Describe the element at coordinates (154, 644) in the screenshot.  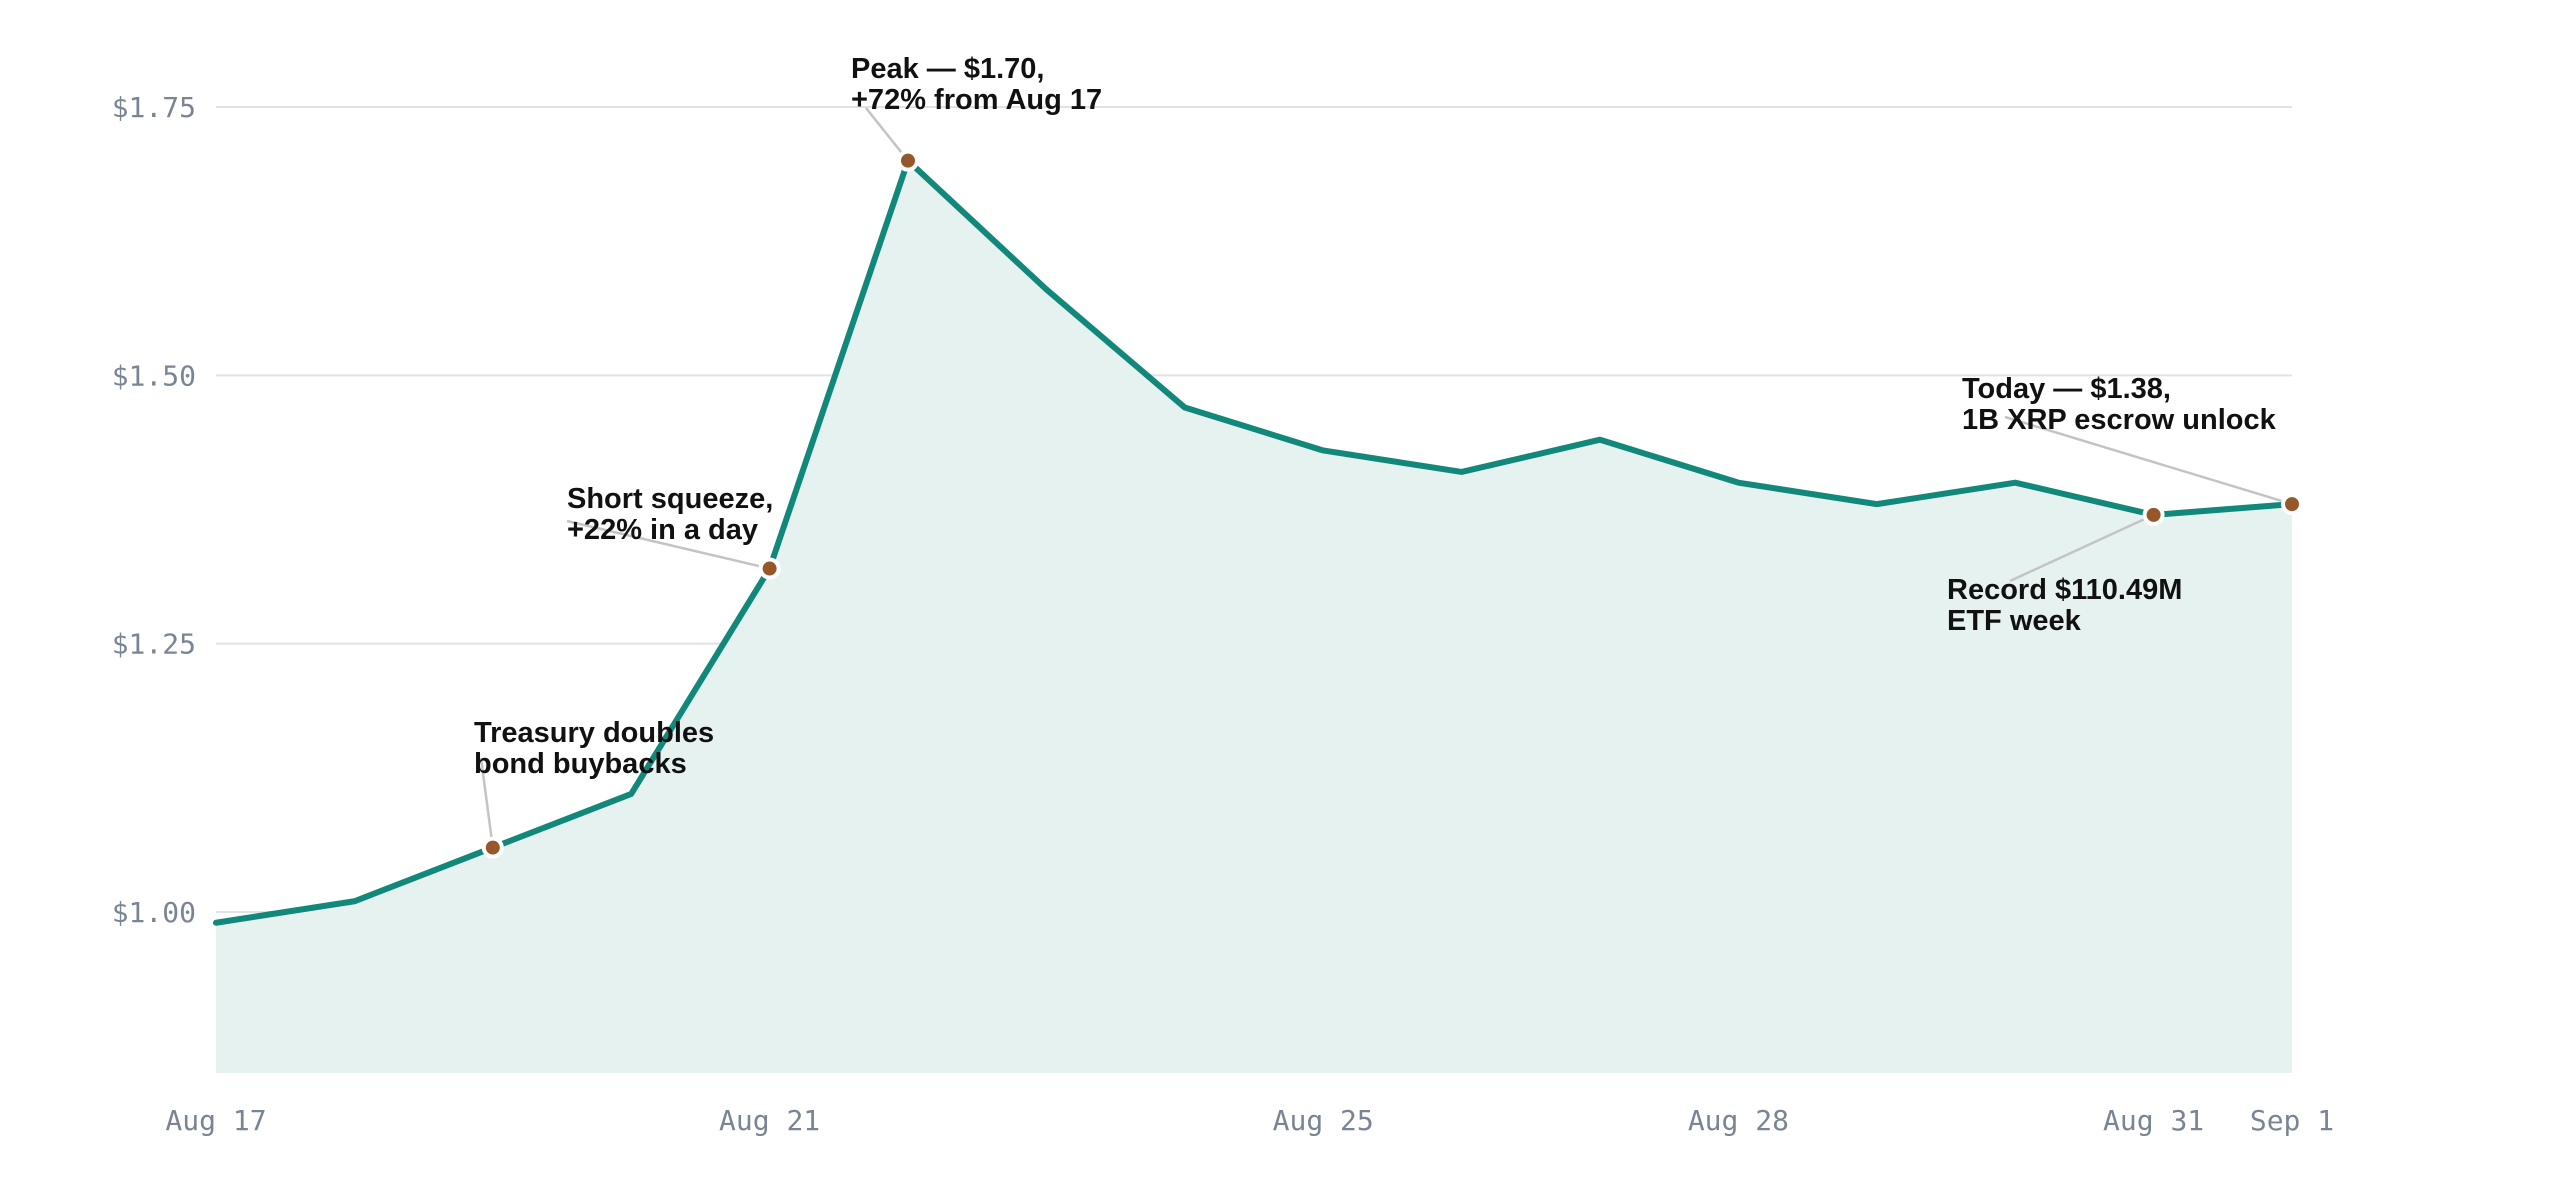
I see `y-tick-label: $1.25` at that location.